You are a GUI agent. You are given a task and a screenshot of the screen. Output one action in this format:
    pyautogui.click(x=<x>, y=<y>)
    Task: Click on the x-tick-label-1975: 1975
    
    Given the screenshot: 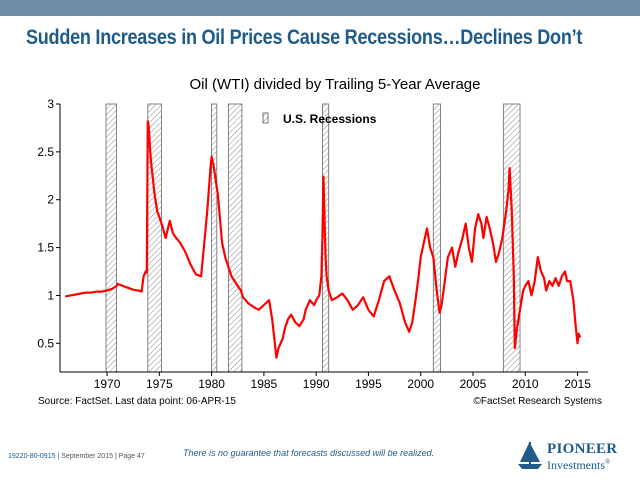 What is the action you would take?
    pyautogui.click(x=159, y=384)
    